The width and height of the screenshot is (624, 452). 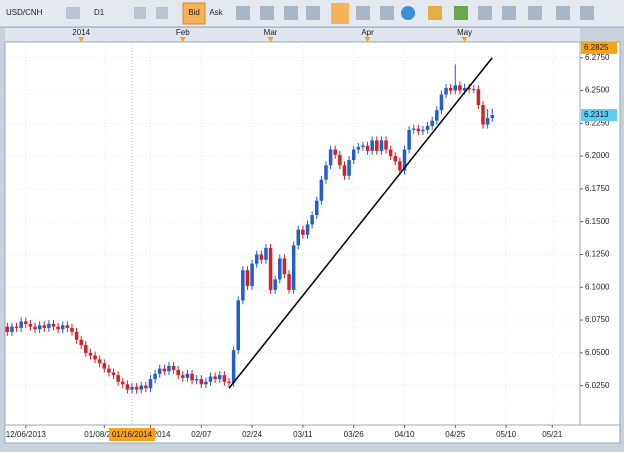 I want to click on symbol: USD/CNH, so click(x=24, y=12).